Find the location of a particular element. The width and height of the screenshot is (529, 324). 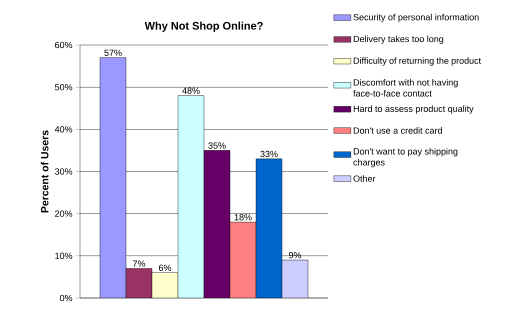

data-label: 6% is located at coordinates (165, 268).